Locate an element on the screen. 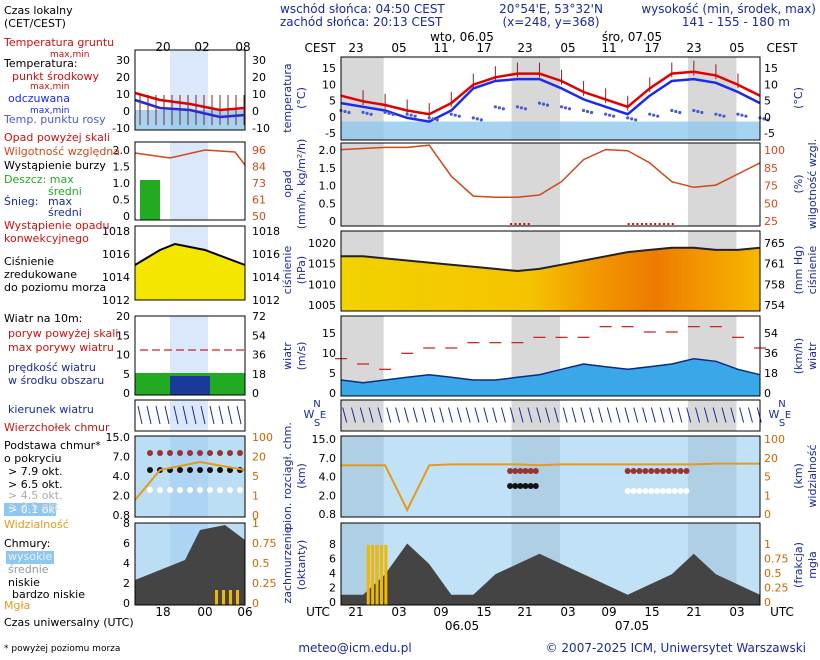 The image size is (820, 660). mini-tick-right: 0.5 is located at coordinates (261, 563).